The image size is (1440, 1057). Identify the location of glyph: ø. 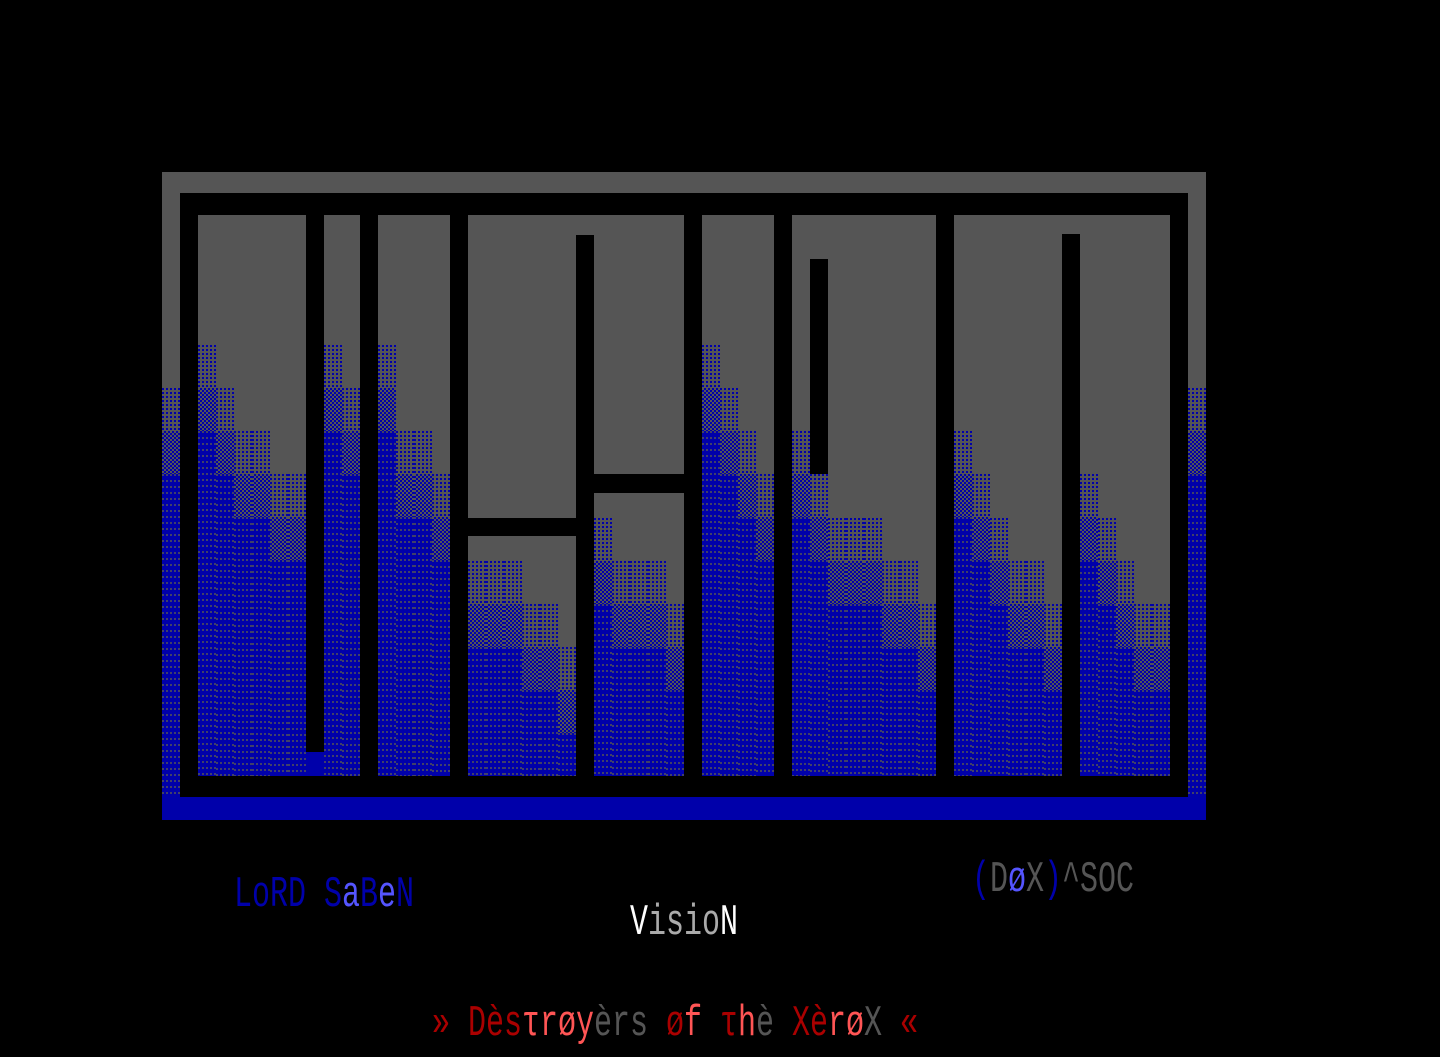
(855, 1025).